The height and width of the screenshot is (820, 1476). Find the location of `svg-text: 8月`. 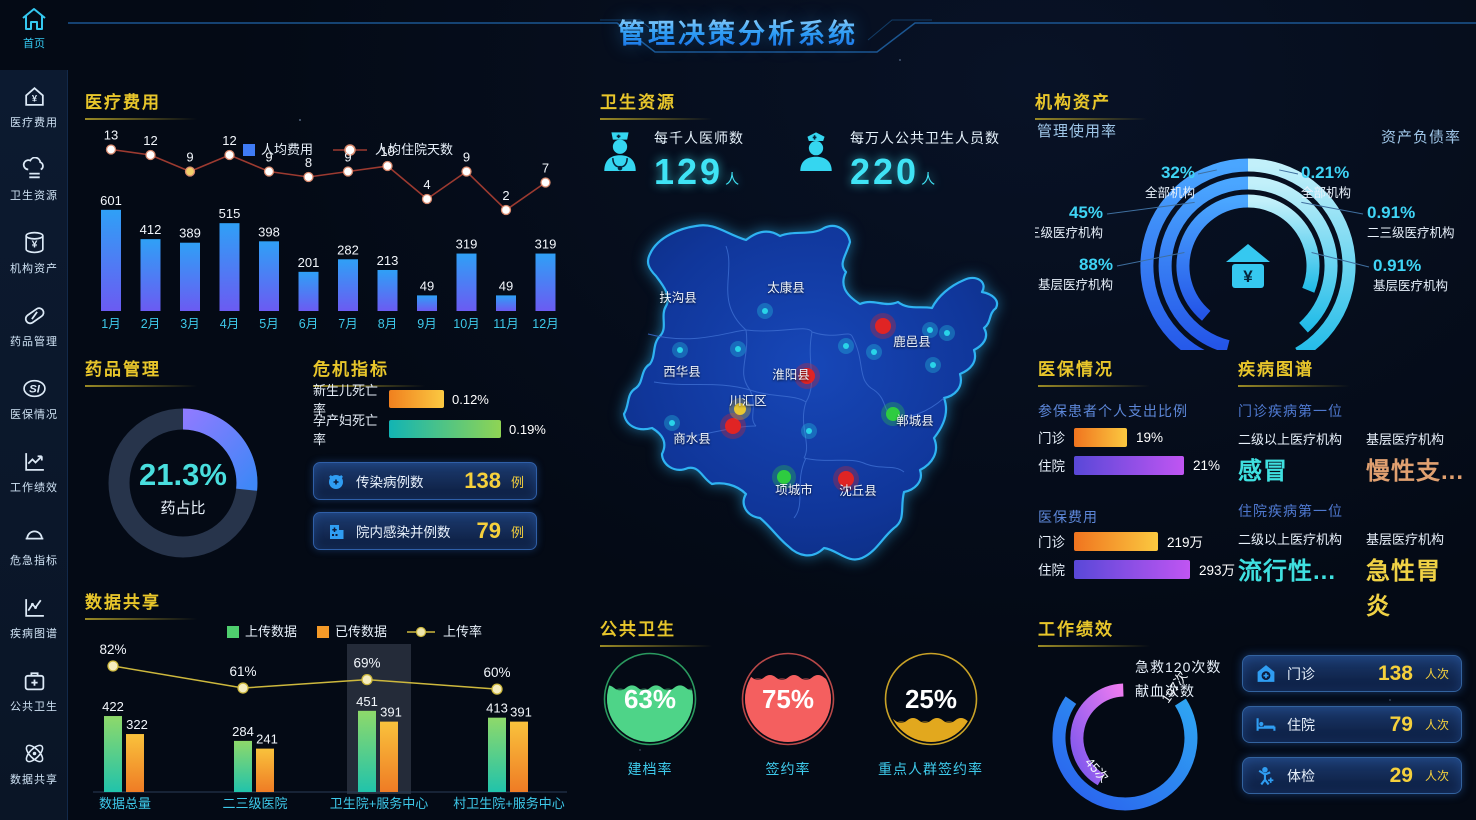

svg-text: 8月 is located at coordinates (387, 324).